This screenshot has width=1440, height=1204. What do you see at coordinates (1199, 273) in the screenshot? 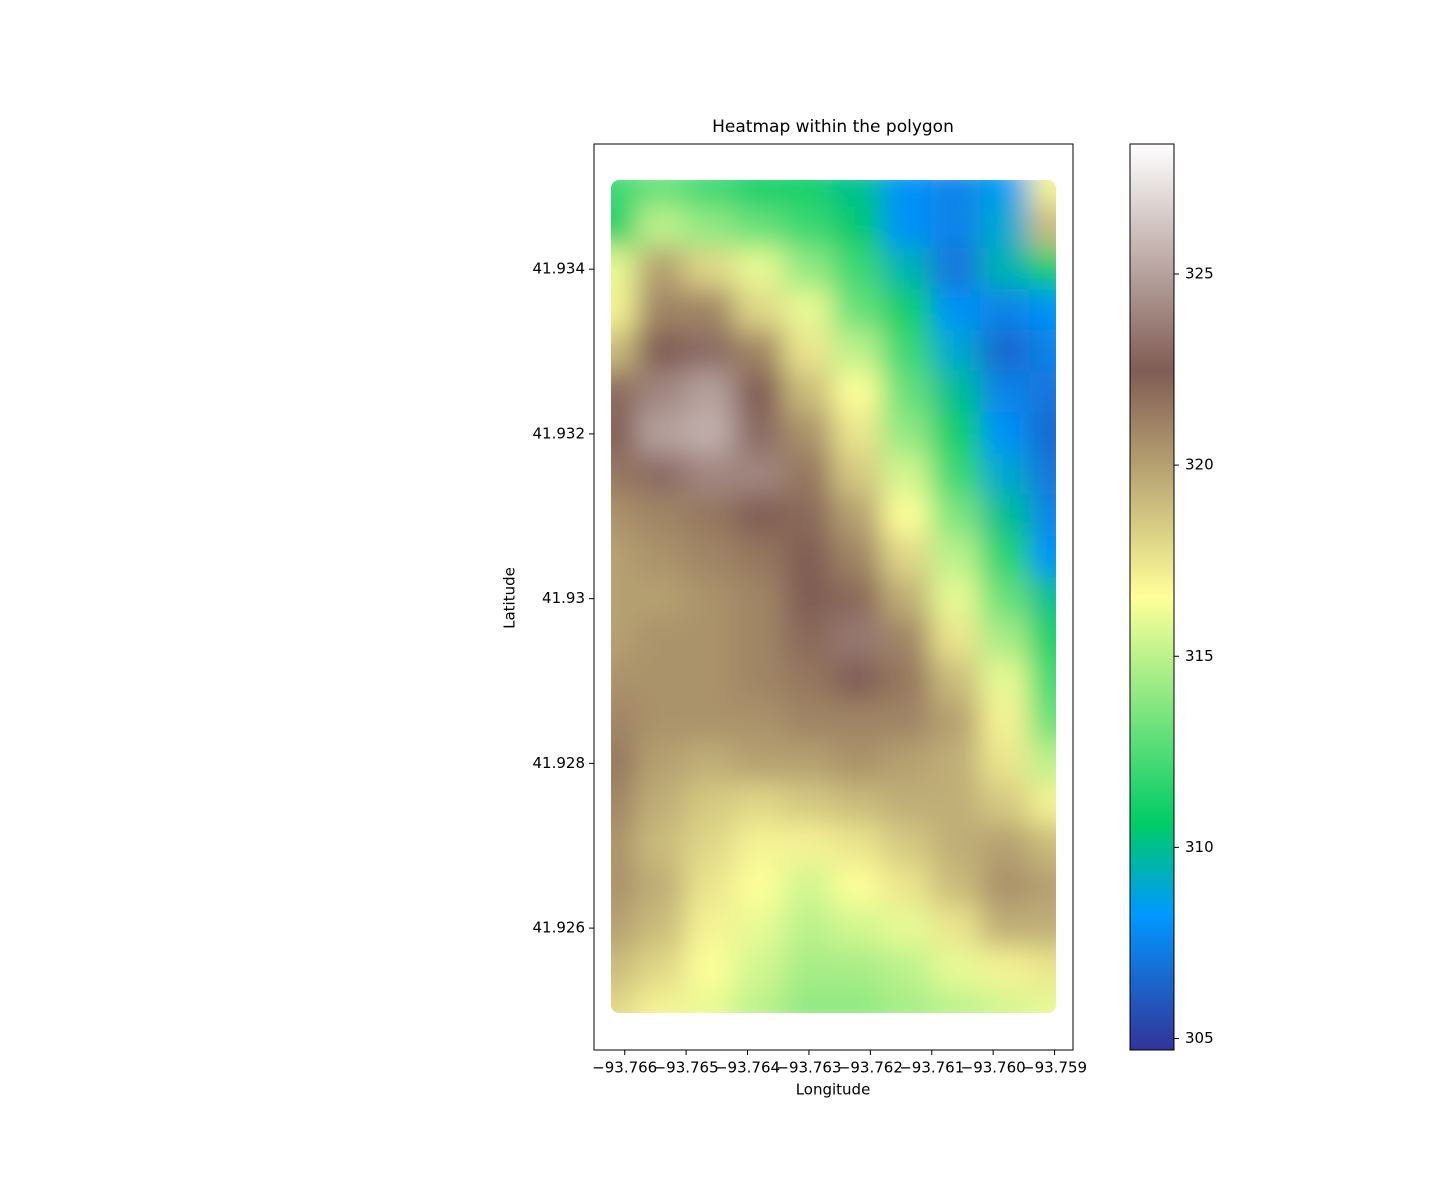
I see `colorbar-tick-label: 325` at bounding box center [1199, 273].